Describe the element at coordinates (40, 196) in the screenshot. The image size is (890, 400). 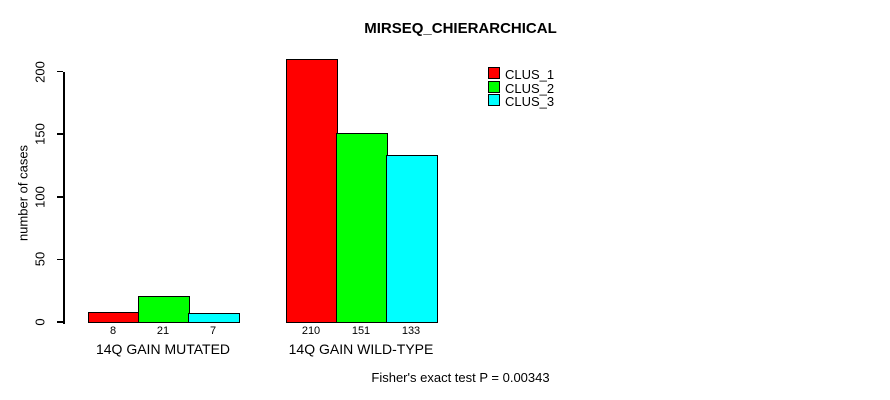
I see `y-tick-label: 100` at that location.